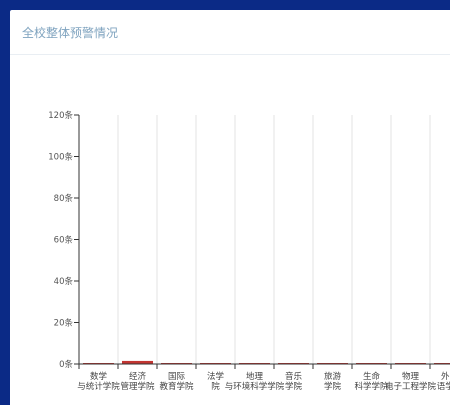  I want to click on category-label: 与统计学院, so click(98, 386).